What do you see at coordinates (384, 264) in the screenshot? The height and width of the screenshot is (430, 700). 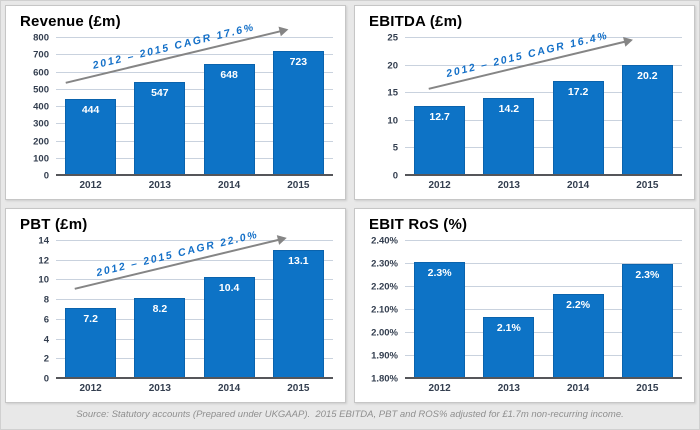 I see `y-tick-label: 2.30%` at bounding box center [384, 264].